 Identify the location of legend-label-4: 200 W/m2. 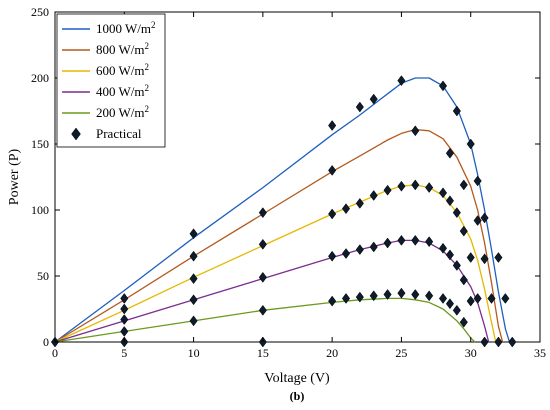
(122, 112).